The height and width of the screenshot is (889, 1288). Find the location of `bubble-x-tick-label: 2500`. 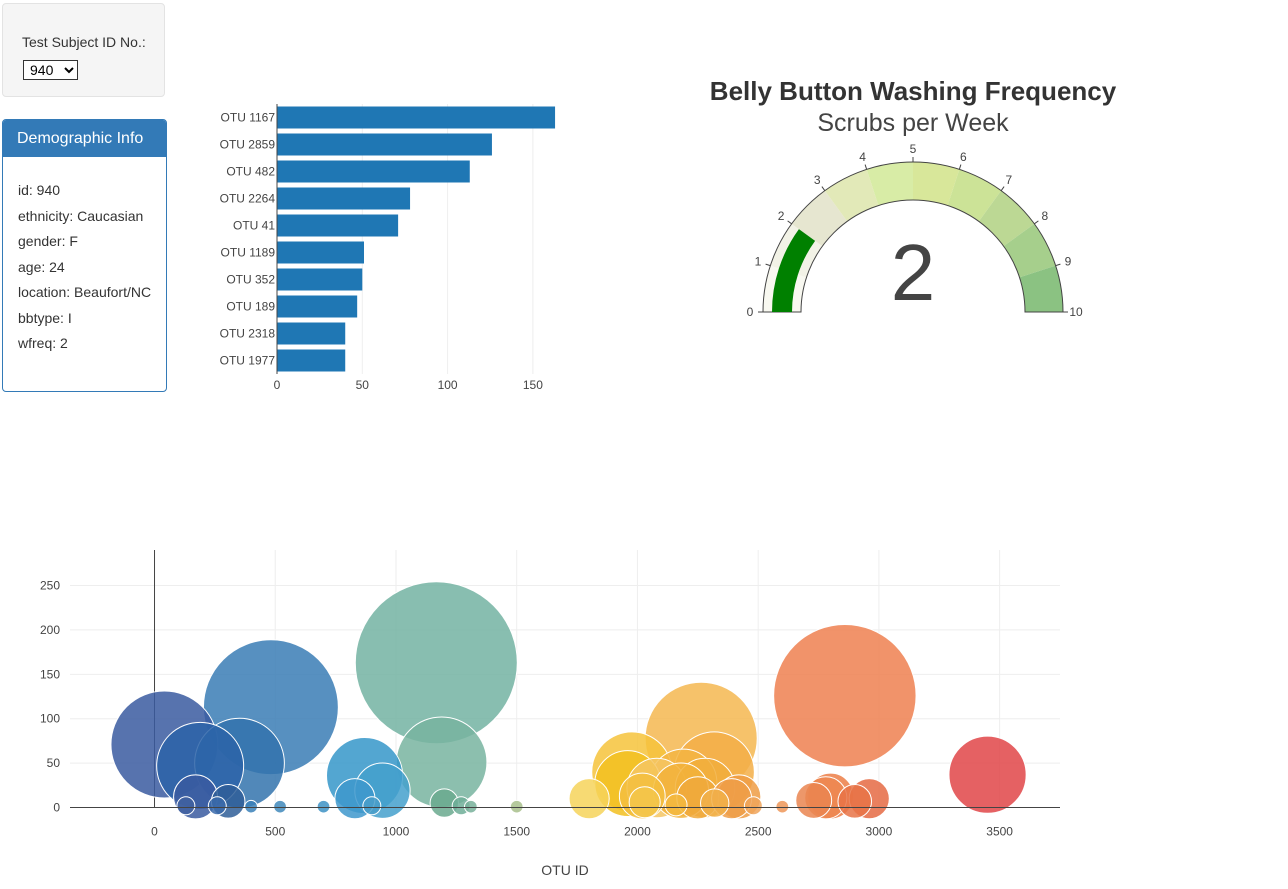

bubble-x-tick-label: 2500 is located at coordinates (758, 832).